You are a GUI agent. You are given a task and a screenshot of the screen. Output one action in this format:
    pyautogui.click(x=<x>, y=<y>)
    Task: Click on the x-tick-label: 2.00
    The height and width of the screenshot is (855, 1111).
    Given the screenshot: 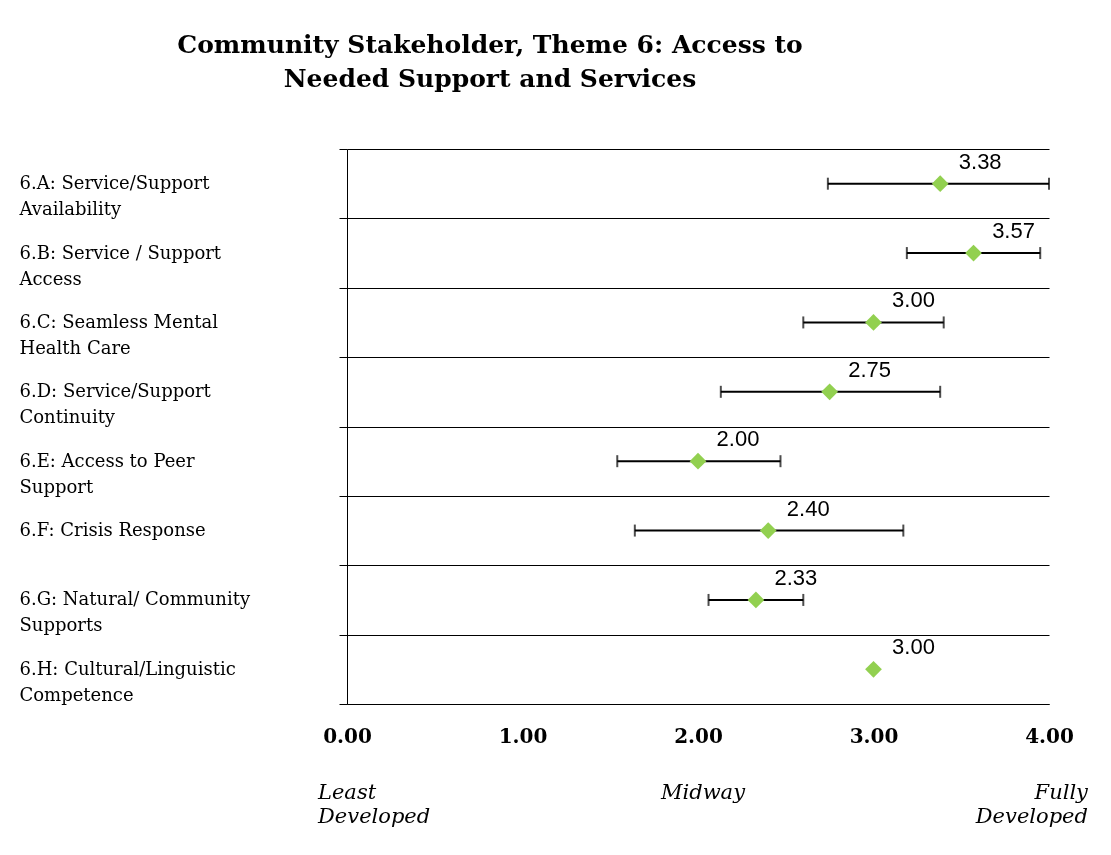 What is the action you would take?
    pyautogui.click(x=698, y=735)
    